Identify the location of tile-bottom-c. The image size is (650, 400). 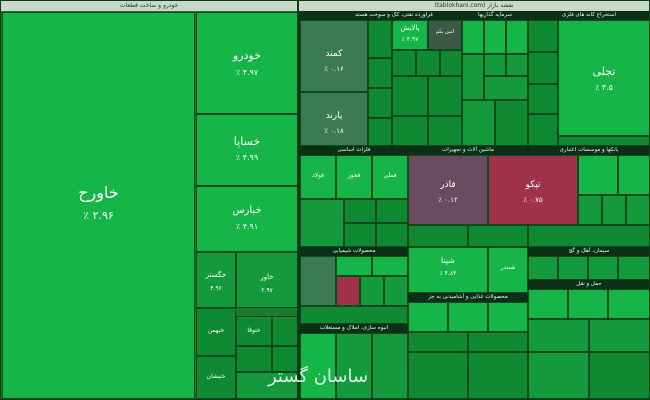
(390, 366).